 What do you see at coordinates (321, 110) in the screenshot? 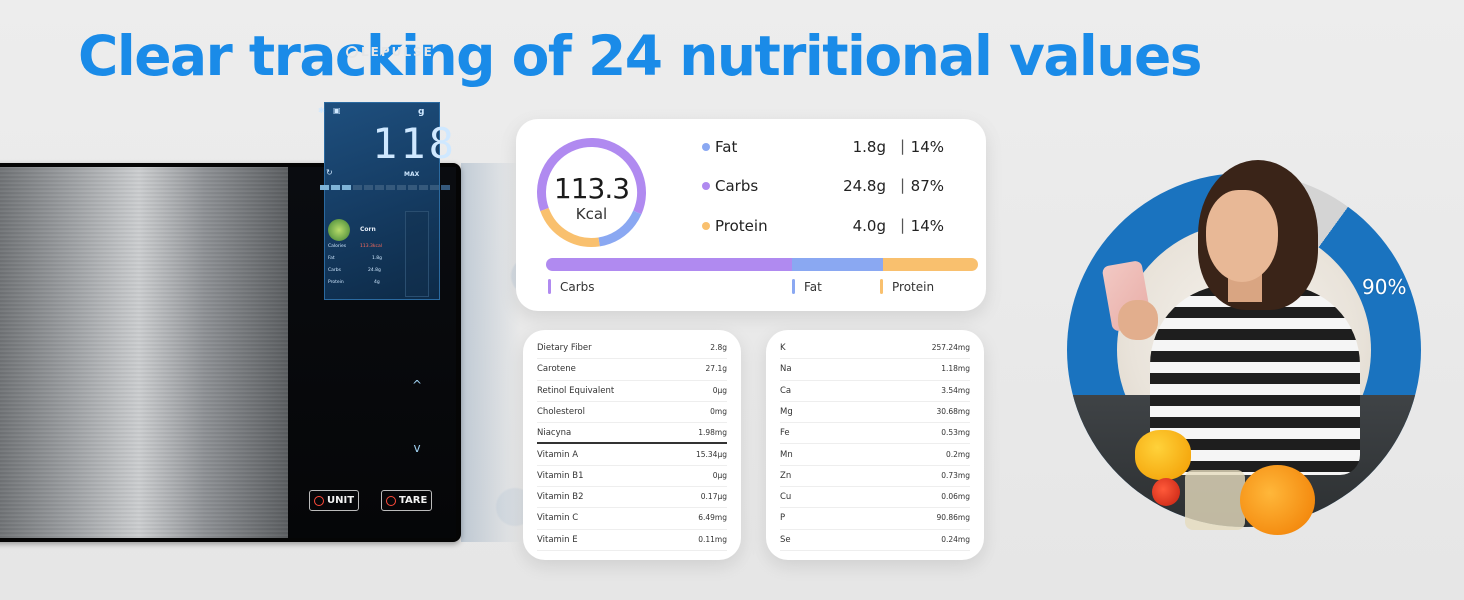
I see `bluetooth-icon: ✱` at bounding box center [321, 110].